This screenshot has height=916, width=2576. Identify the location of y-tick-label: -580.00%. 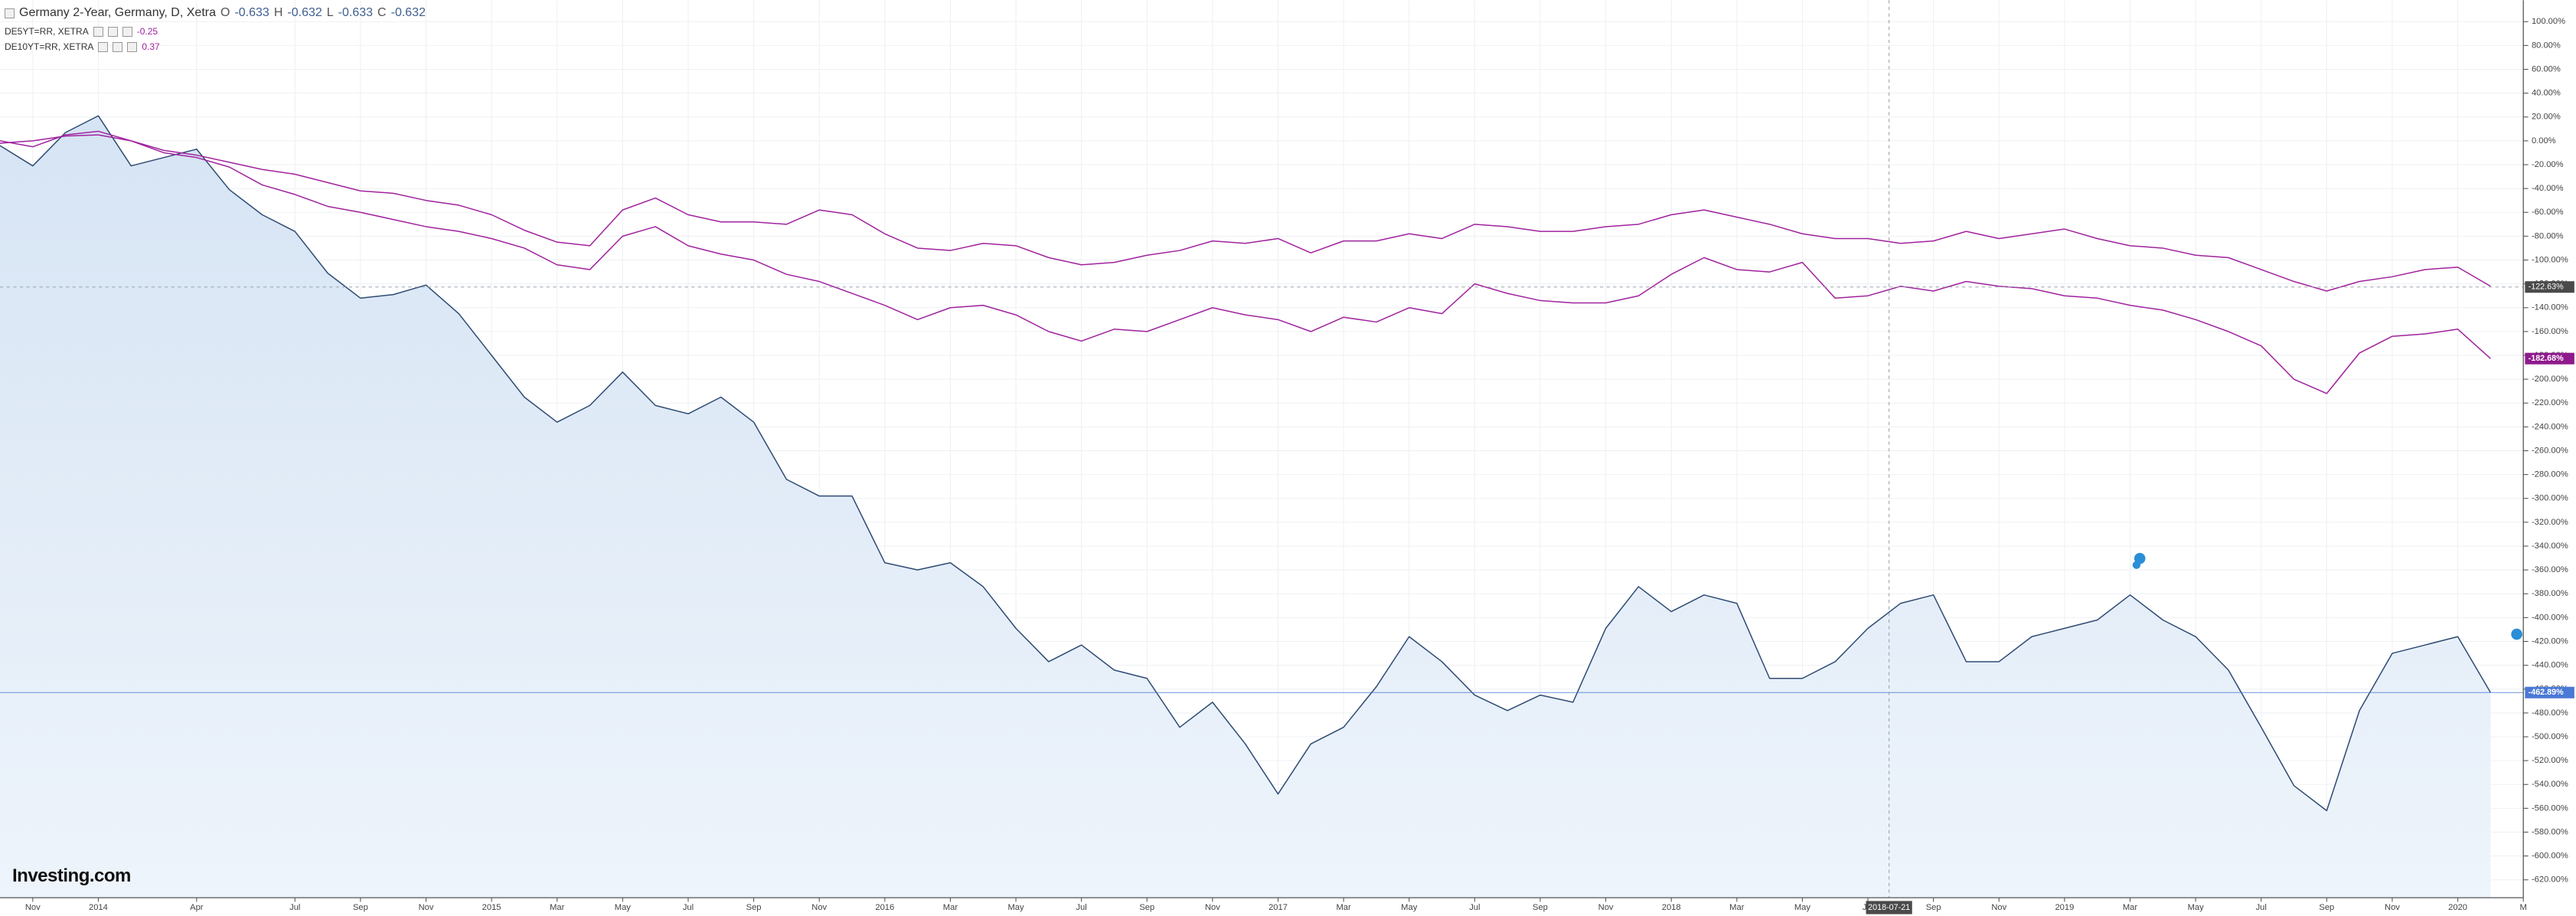
(2550, 831).